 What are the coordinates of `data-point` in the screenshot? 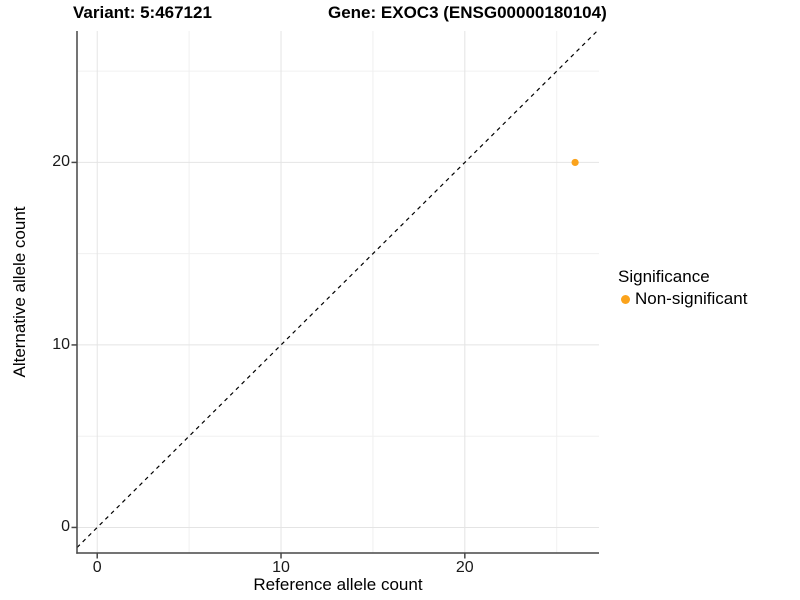 It's located at (575, 162).